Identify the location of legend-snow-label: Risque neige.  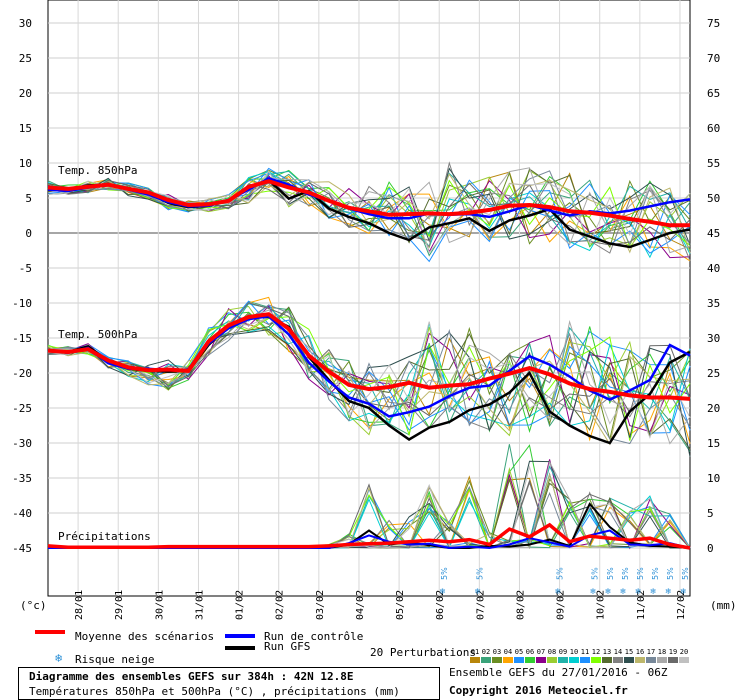
(115, 659).